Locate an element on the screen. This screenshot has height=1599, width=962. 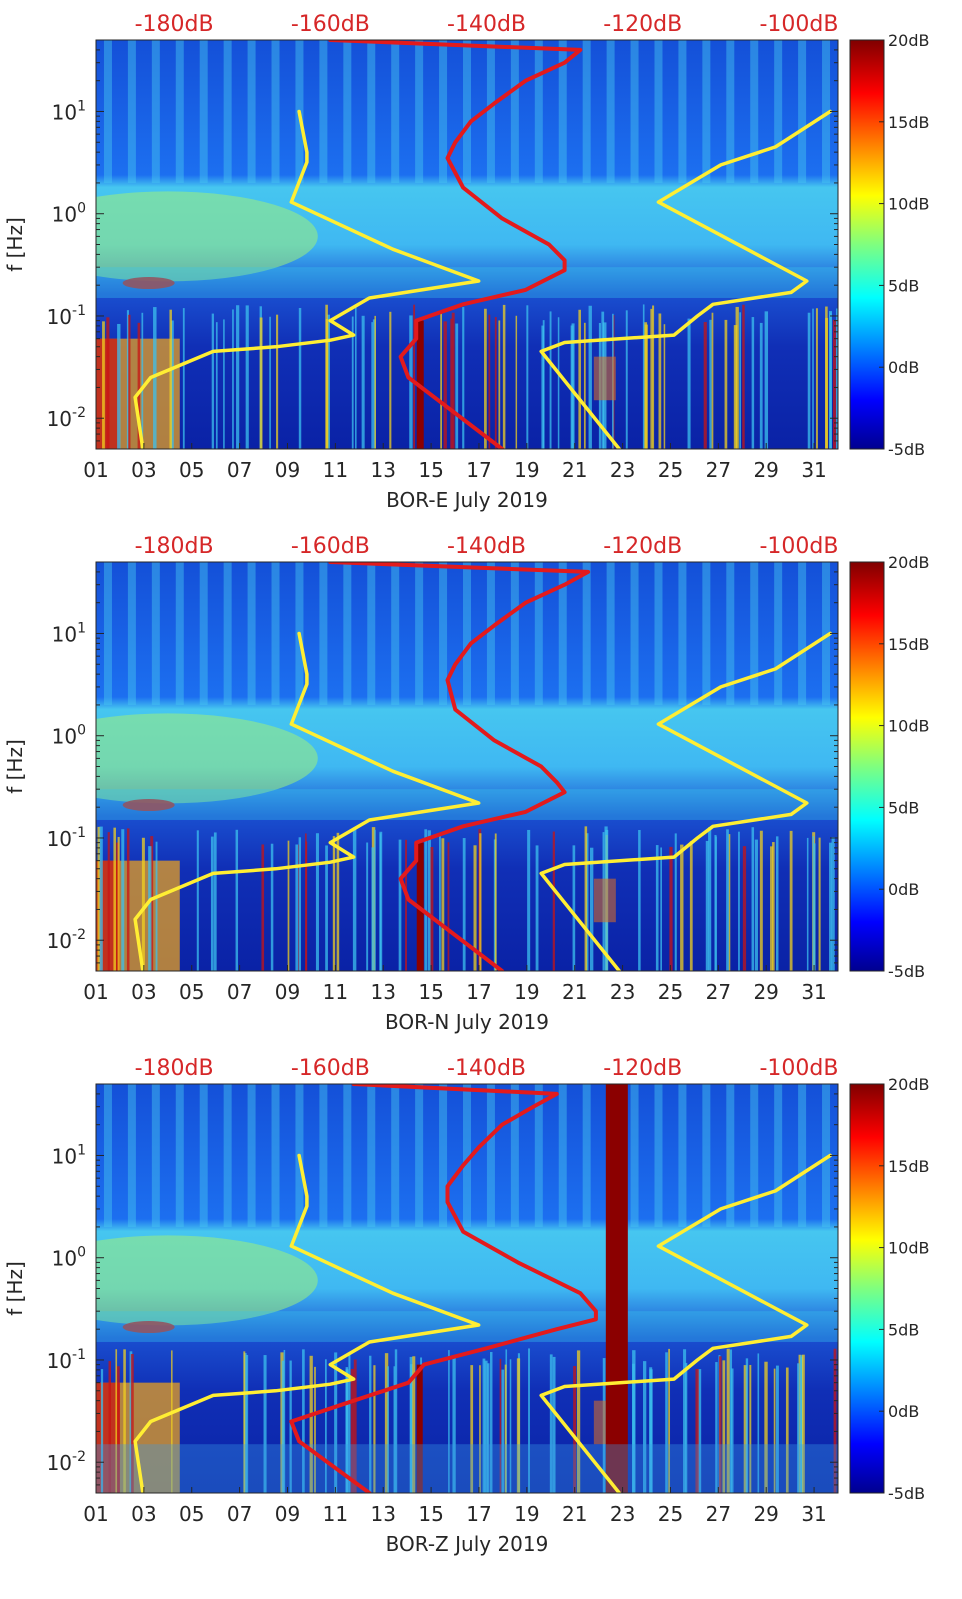
y-tick-label: 10⁰ is located at coordinates (69, 736).